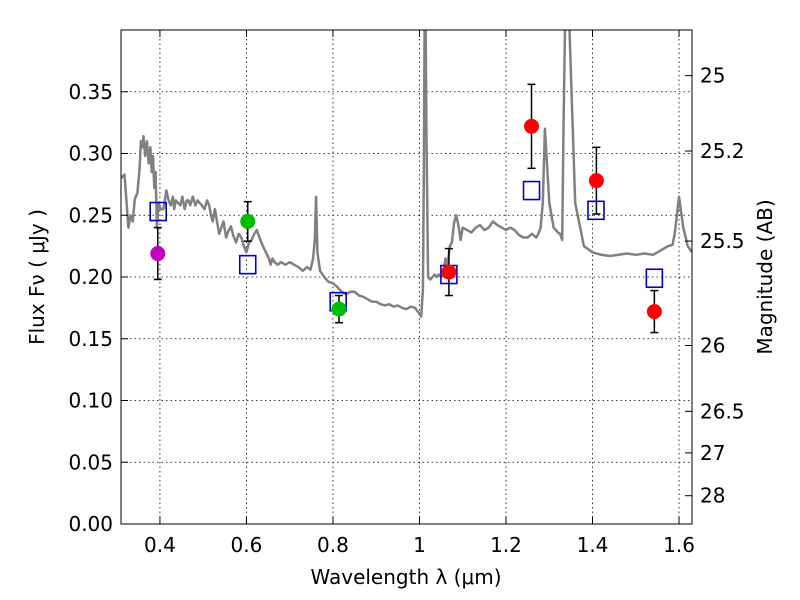 The height and width of the screenshot is (600, 800). Describe the element at coordinates (90, 462) in the screenshot. I see `y-tick-label: 0.05` at that location.